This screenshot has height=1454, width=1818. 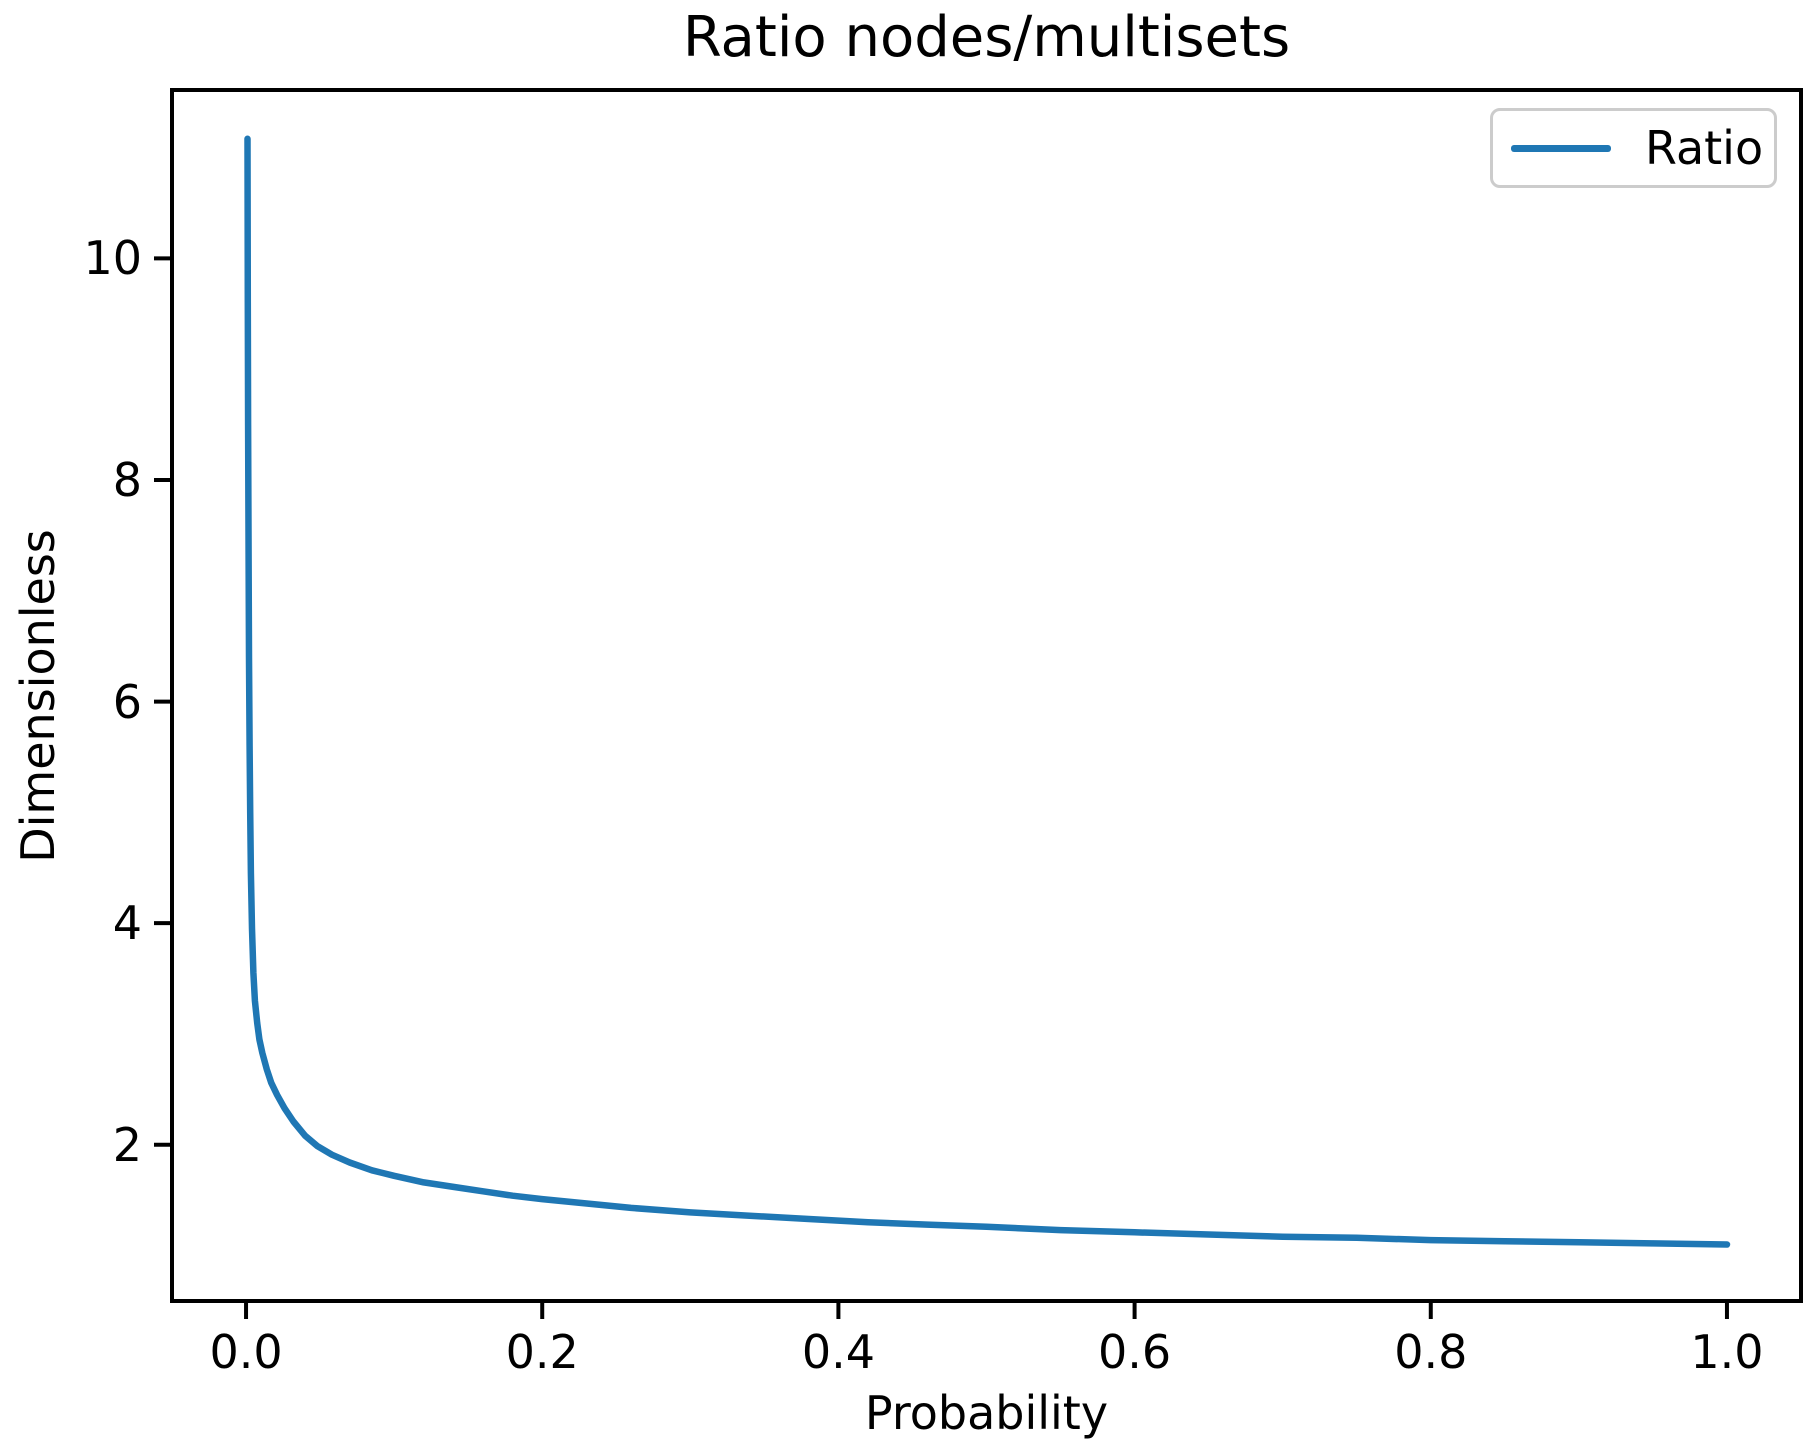 I want to click on y-tick-label: 10, so click(x=112, y=258).